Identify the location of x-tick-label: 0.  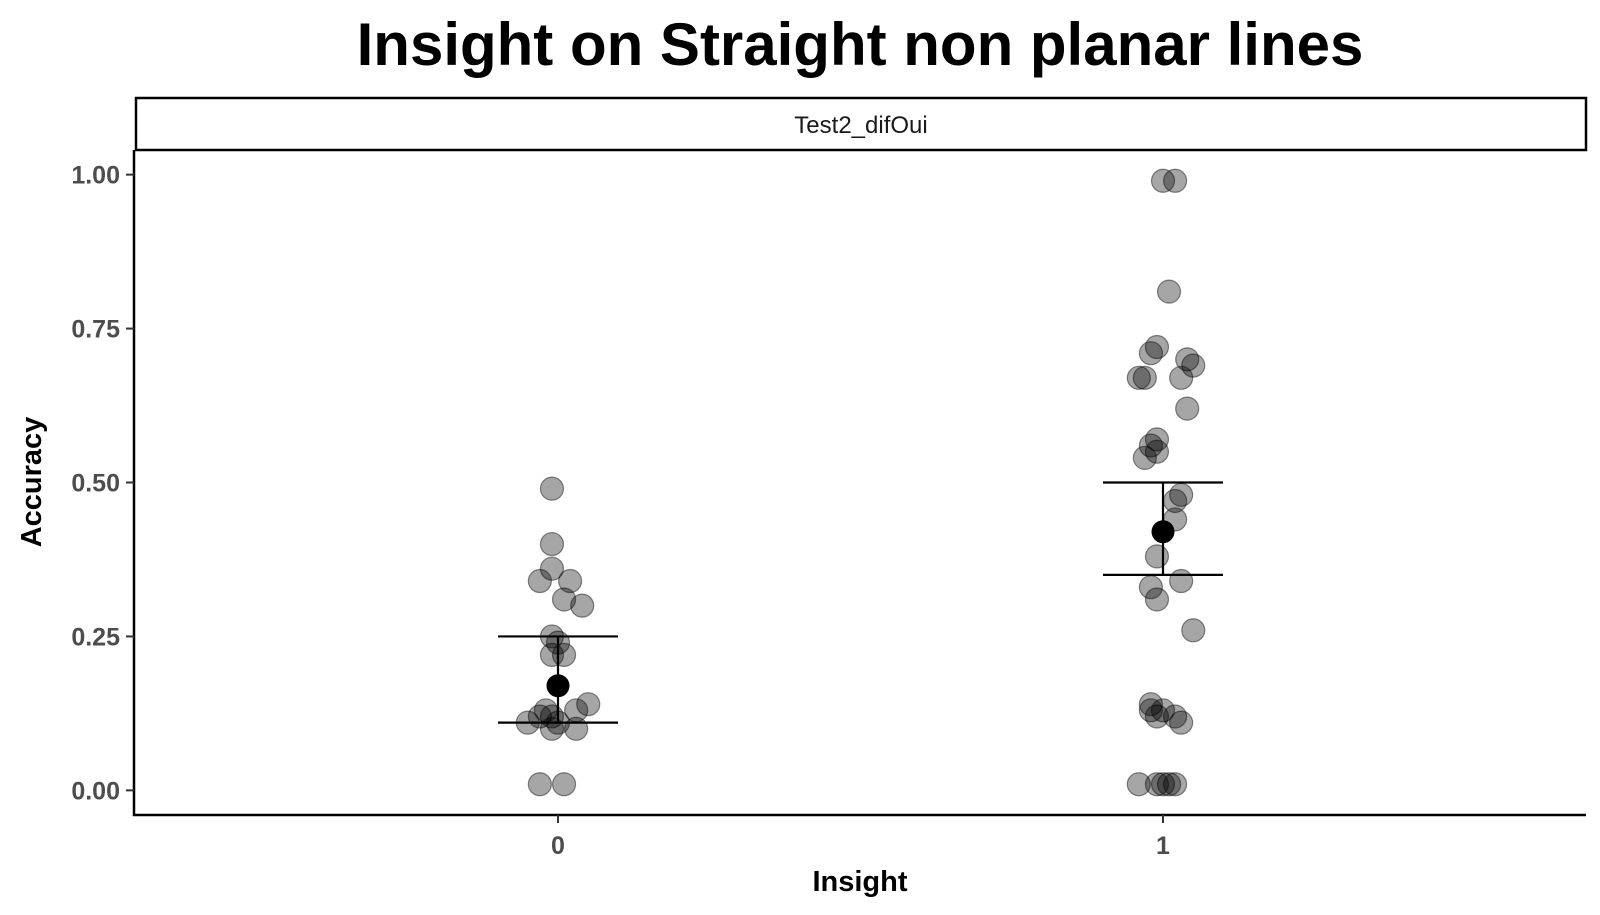
(558, 846).